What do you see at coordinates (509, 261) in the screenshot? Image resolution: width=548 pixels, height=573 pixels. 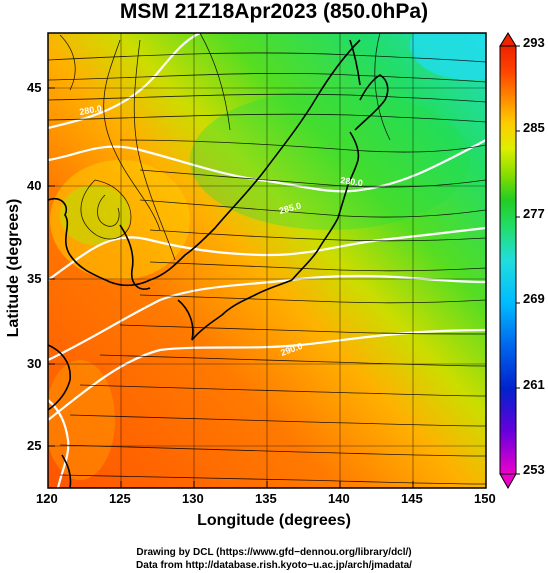 I see `colorbar` at bounding box center [509, 261].